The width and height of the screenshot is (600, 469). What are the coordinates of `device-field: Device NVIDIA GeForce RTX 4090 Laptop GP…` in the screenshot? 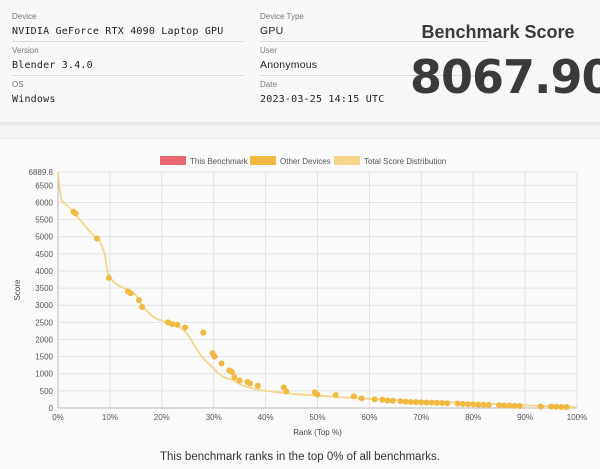 It's located at (128, 27).